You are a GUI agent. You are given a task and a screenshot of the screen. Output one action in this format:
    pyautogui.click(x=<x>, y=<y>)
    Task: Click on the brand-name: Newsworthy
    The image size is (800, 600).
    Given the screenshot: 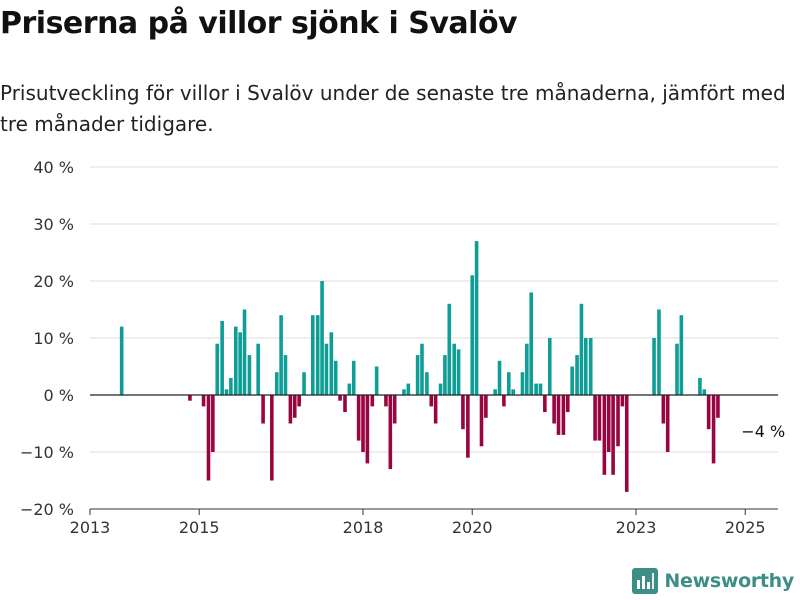 What is the action you would take?
    pyautogui.click(x=729, y=581)
    